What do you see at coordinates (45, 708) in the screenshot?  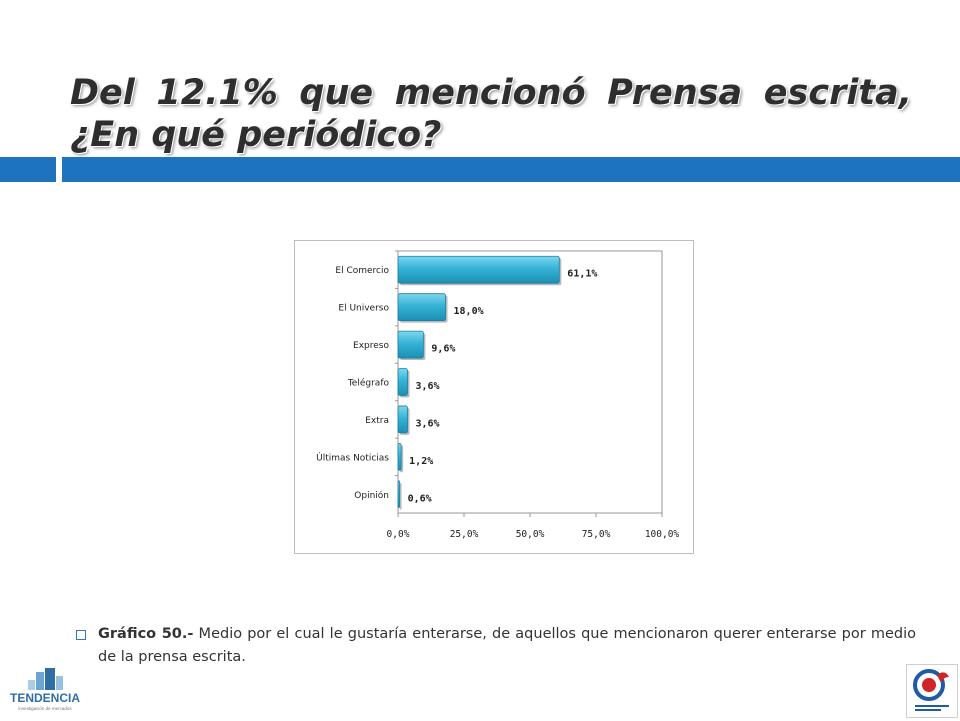 I see `logo-left-tagline: investigación de mercados` at bounding box center [45, 708].